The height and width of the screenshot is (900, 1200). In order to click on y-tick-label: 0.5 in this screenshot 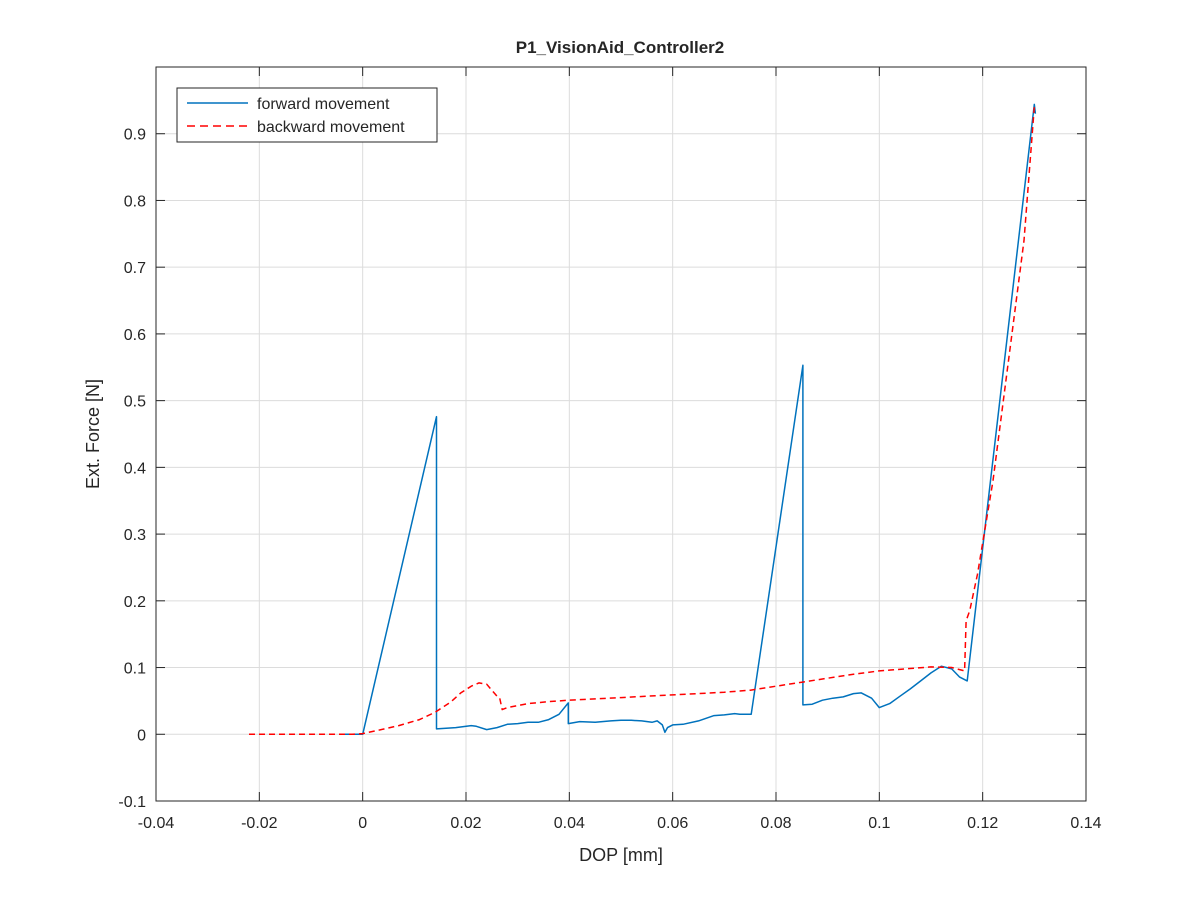, I will do `click(135, 402)`.